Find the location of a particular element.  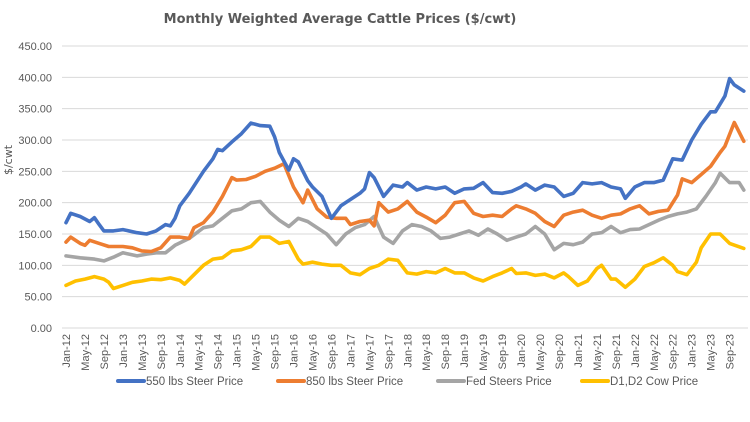

x-tick-label: Sep-20 is located at coordinates (560, 351).